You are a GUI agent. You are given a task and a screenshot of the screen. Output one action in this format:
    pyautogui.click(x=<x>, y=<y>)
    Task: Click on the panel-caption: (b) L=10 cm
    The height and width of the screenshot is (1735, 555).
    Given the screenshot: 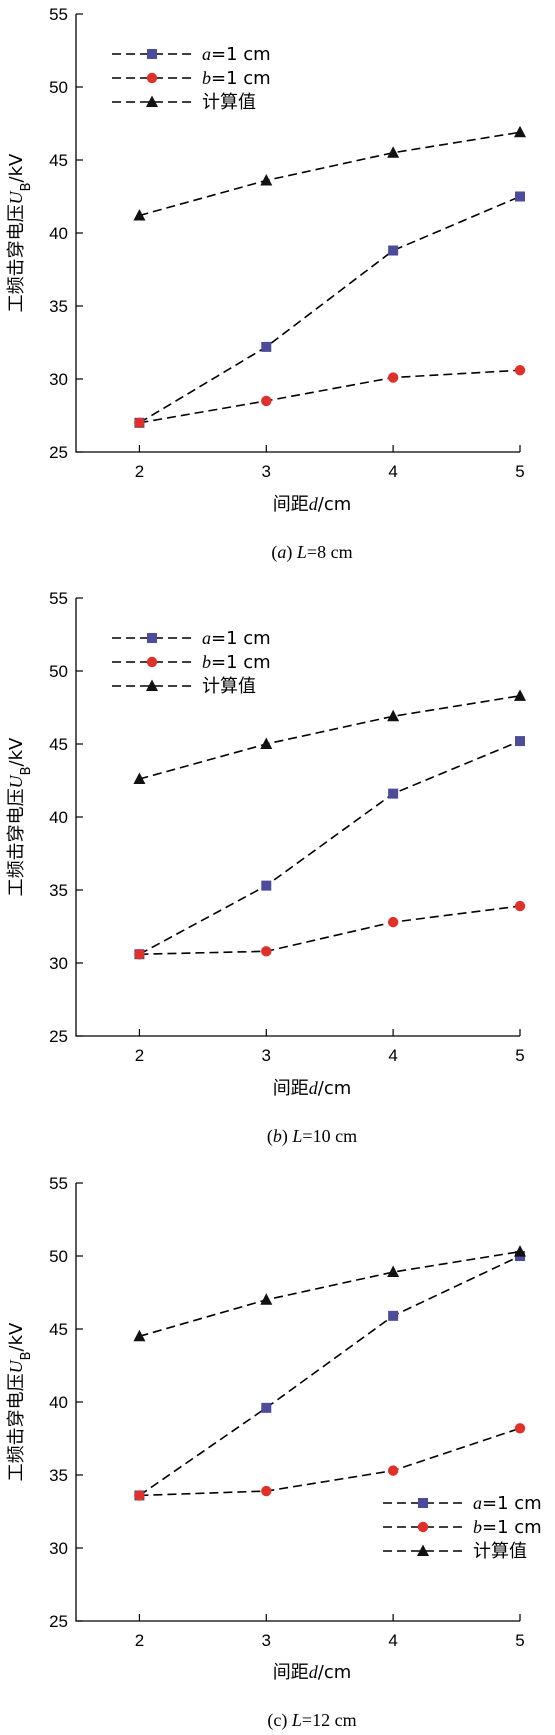 What is the action you would take?
    pyautogui.click(x=312, y=1136)
    